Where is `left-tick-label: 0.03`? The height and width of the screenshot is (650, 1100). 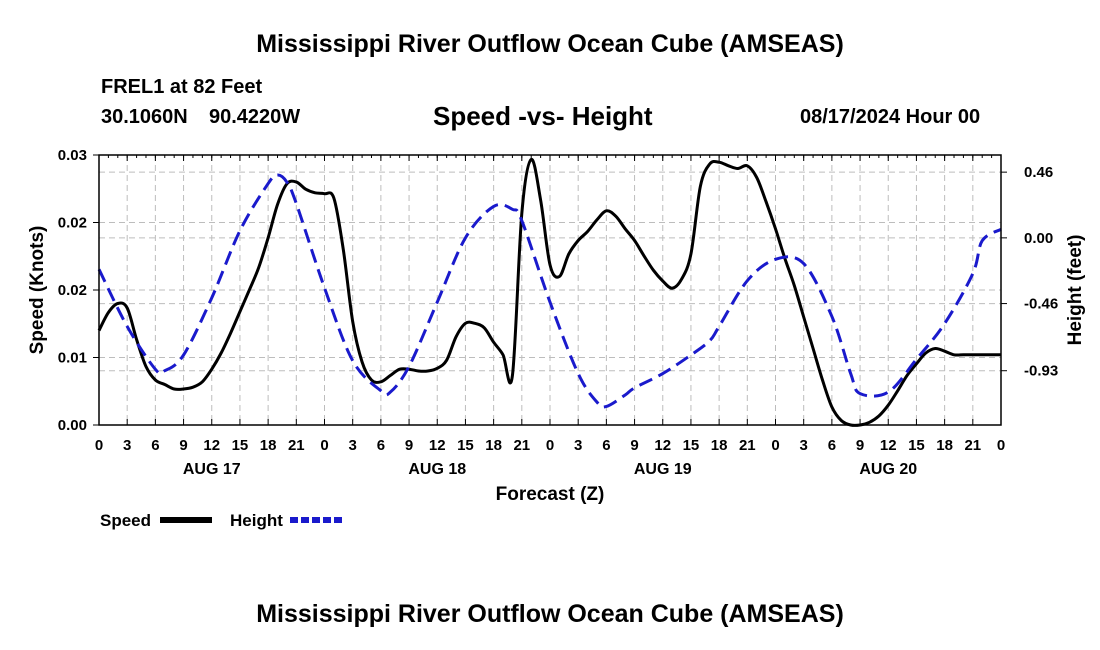
left-tick-label: 0.03 is located at coordinates (72, 155).